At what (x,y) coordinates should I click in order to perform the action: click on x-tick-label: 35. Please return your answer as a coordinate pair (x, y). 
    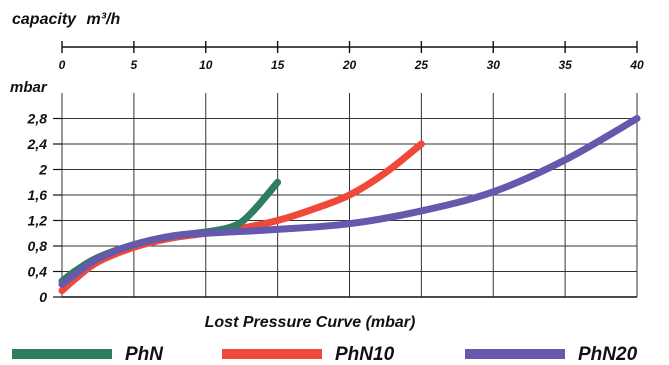
    Looking at the image, I should click on (565, 65).